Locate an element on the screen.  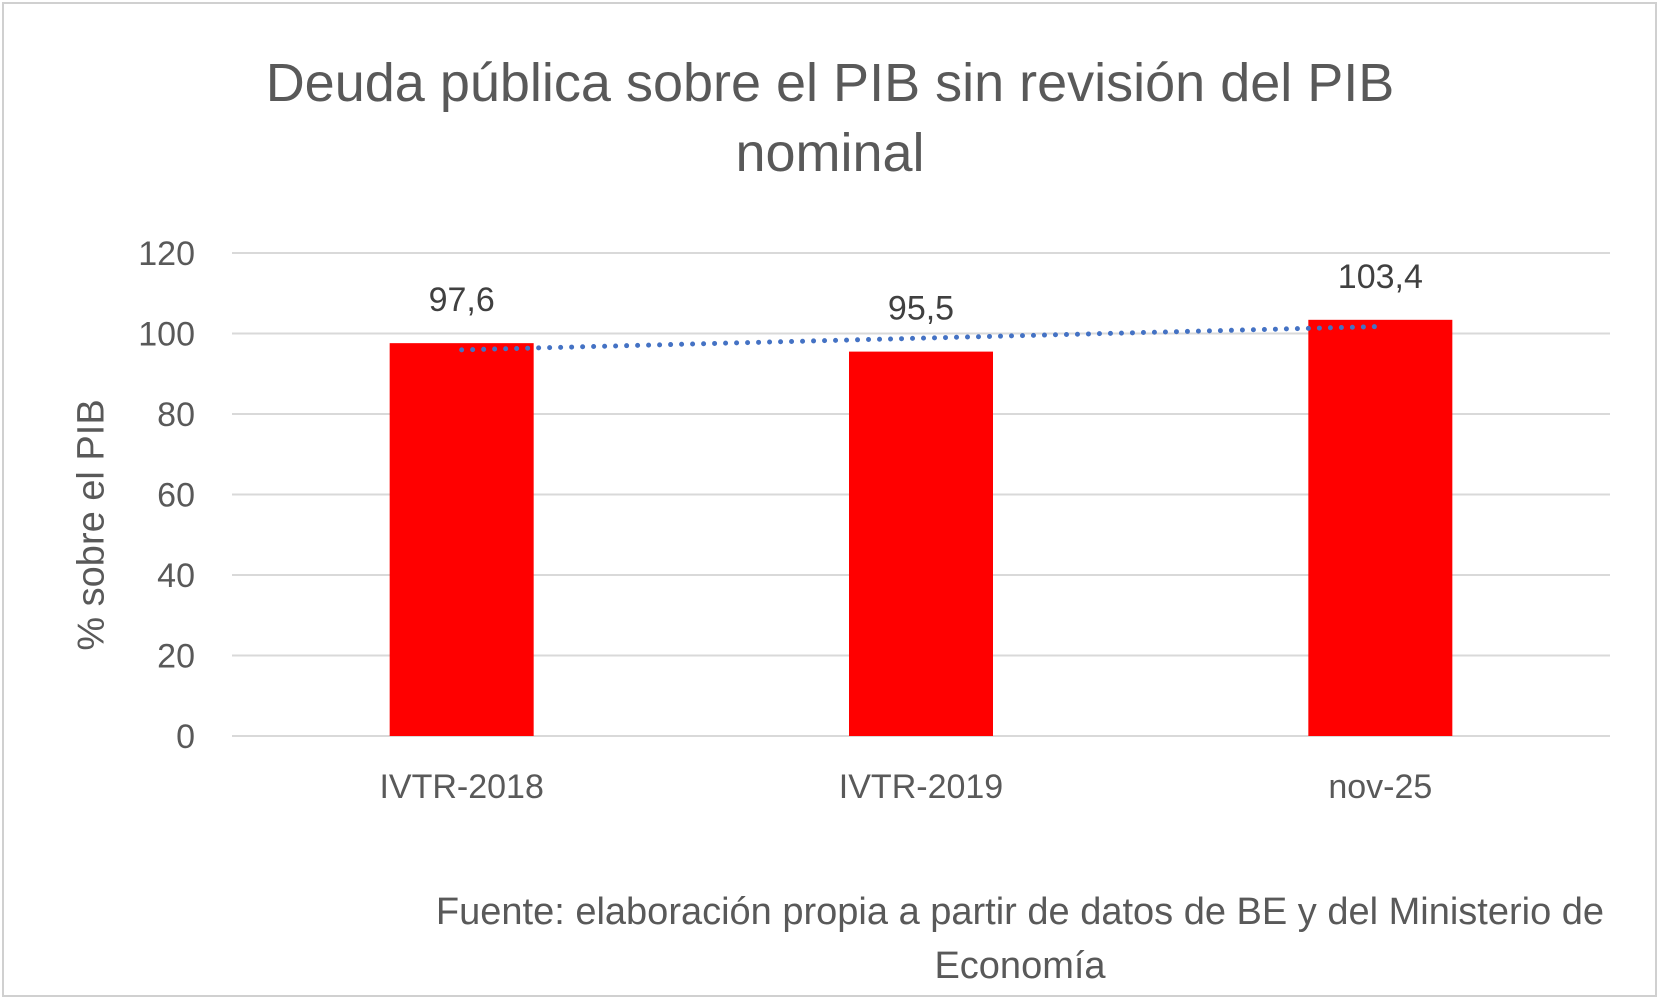
trendline-path is located at coordinates (921, 338).